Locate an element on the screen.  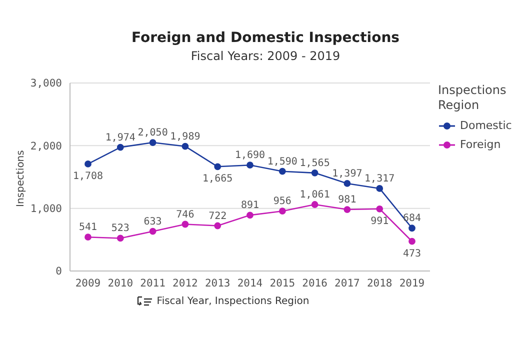
x-tick-label: 2016 is located at coordinates (315, 283).